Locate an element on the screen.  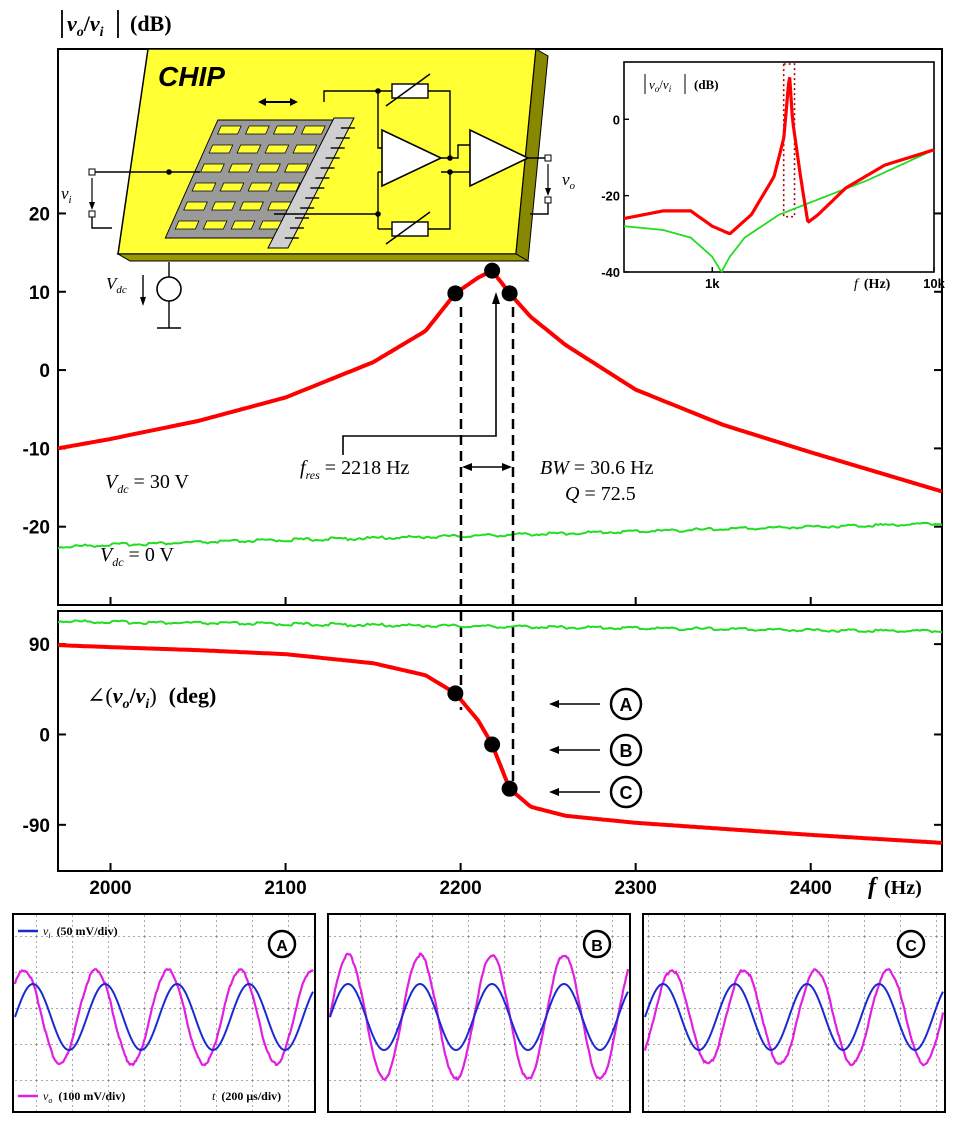
phase-ytick-label: 0 is located at coordinates (44, 735).